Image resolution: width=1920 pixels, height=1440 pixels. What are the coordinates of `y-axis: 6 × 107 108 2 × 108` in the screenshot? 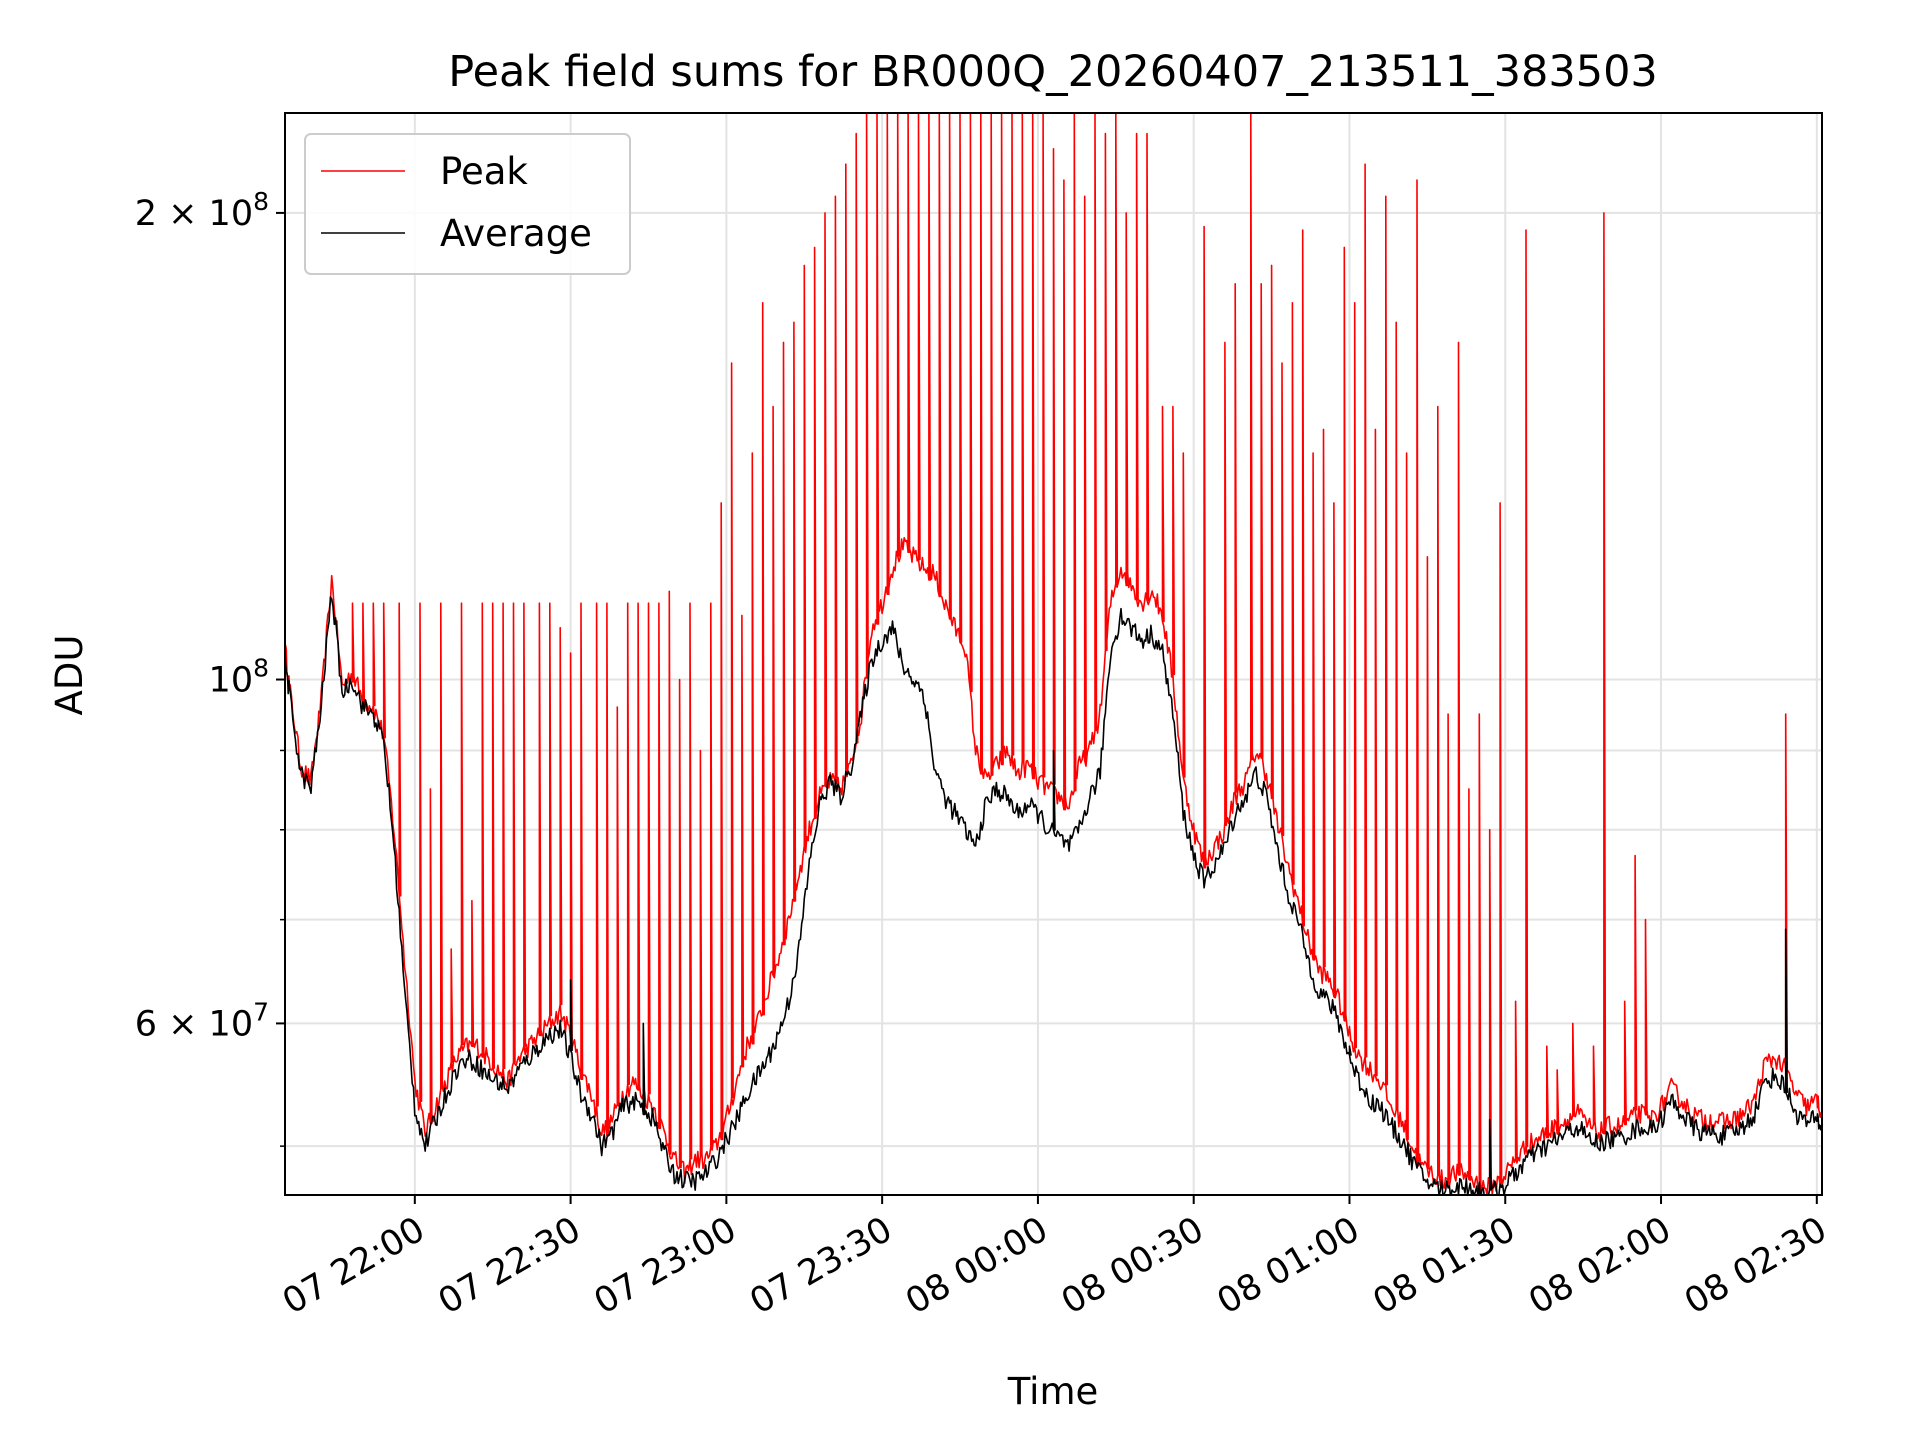 It's located at (210, 667).